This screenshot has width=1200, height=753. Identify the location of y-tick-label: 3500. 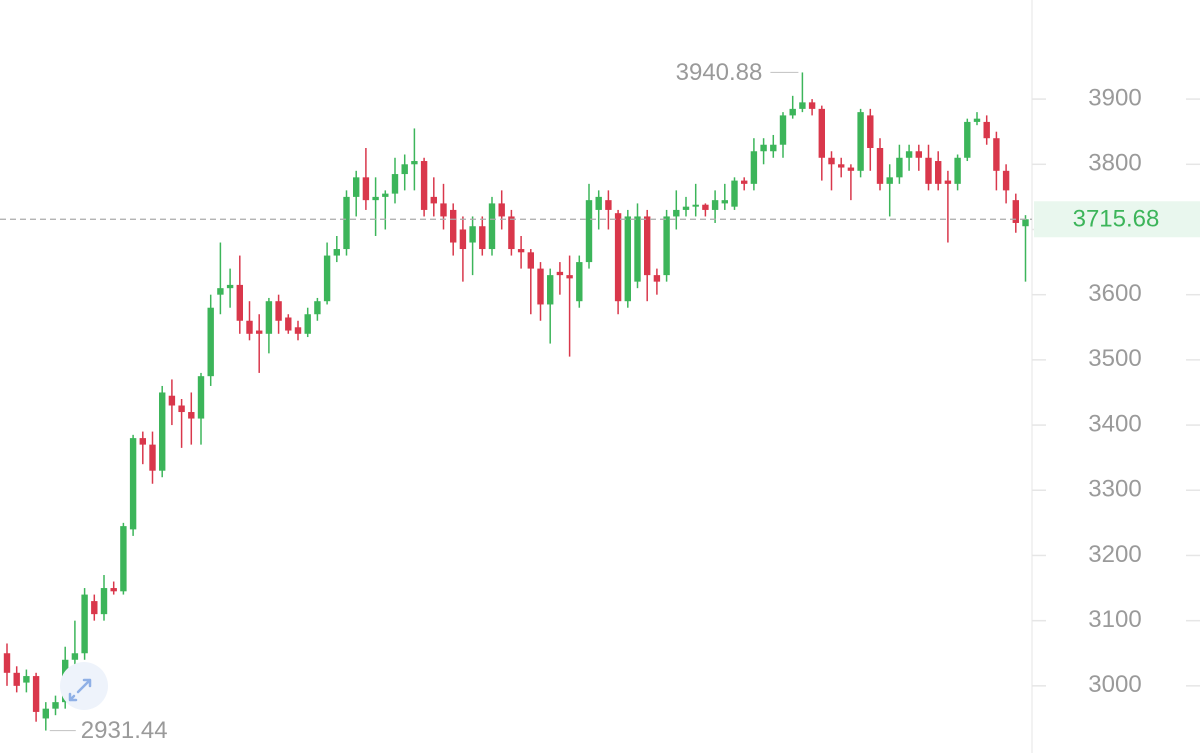
(1114, 358).